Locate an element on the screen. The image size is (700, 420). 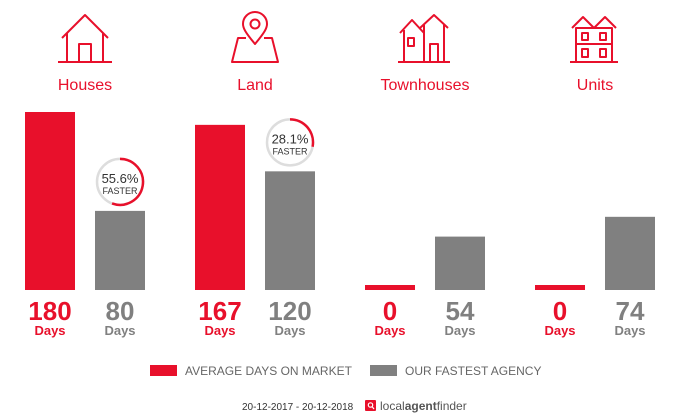
badge-arc-houses is located at coordinates (128, 182).